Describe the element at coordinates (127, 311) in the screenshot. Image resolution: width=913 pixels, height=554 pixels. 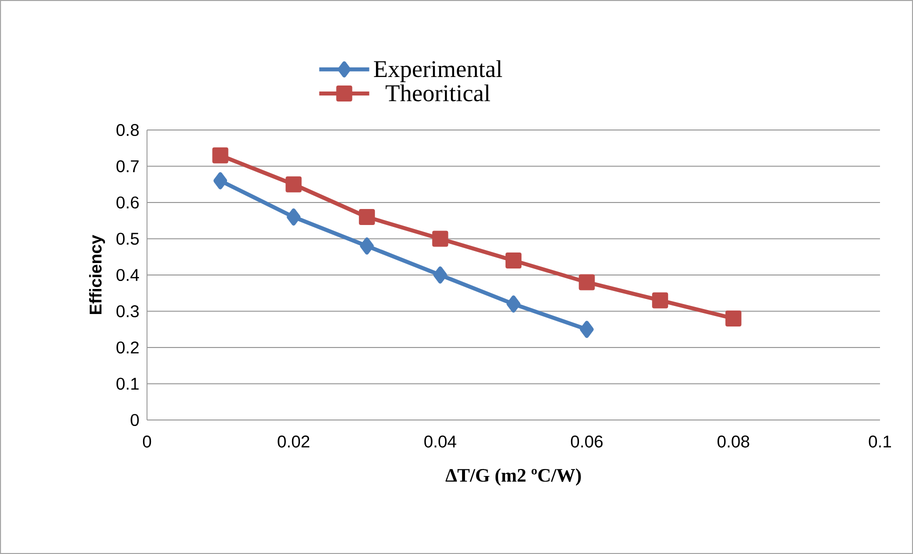
I see `y-tick-label: 0.3` at that location.